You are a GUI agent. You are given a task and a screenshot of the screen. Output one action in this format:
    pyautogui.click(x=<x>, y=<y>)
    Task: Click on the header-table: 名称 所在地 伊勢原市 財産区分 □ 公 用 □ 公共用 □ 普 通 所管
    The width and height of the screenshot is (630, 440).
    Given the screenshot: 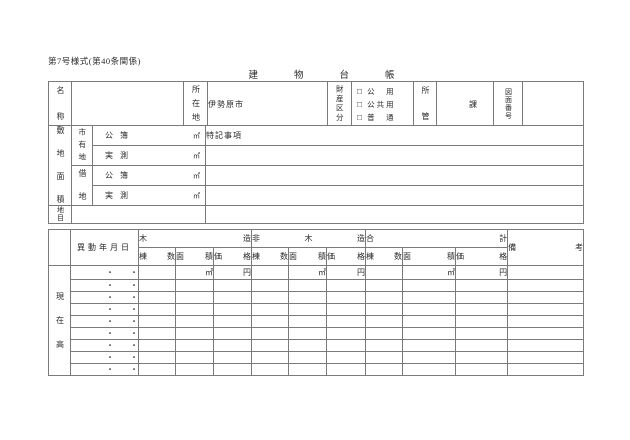 What is the action you would take?
    pyautogui.click(x=316, y=104)
    